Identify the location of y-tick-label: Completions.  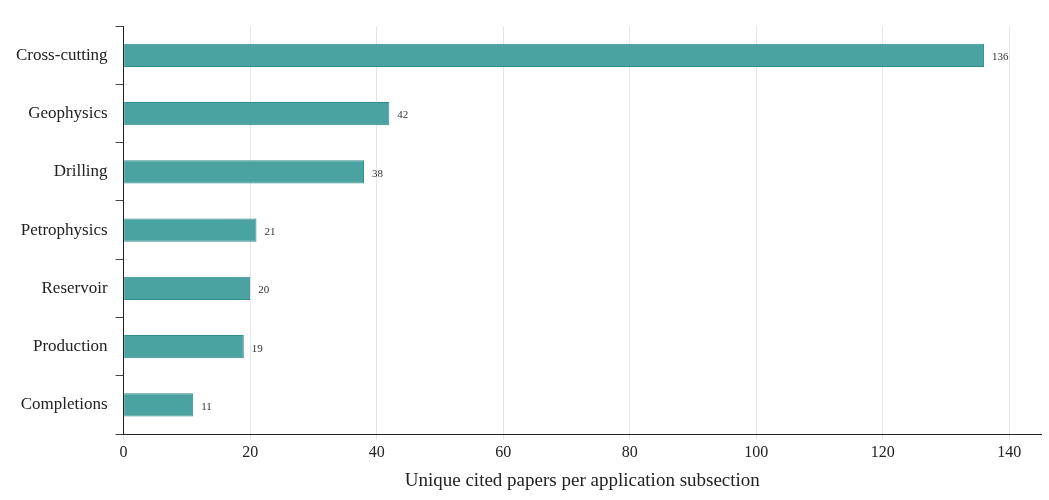
(64, 404).